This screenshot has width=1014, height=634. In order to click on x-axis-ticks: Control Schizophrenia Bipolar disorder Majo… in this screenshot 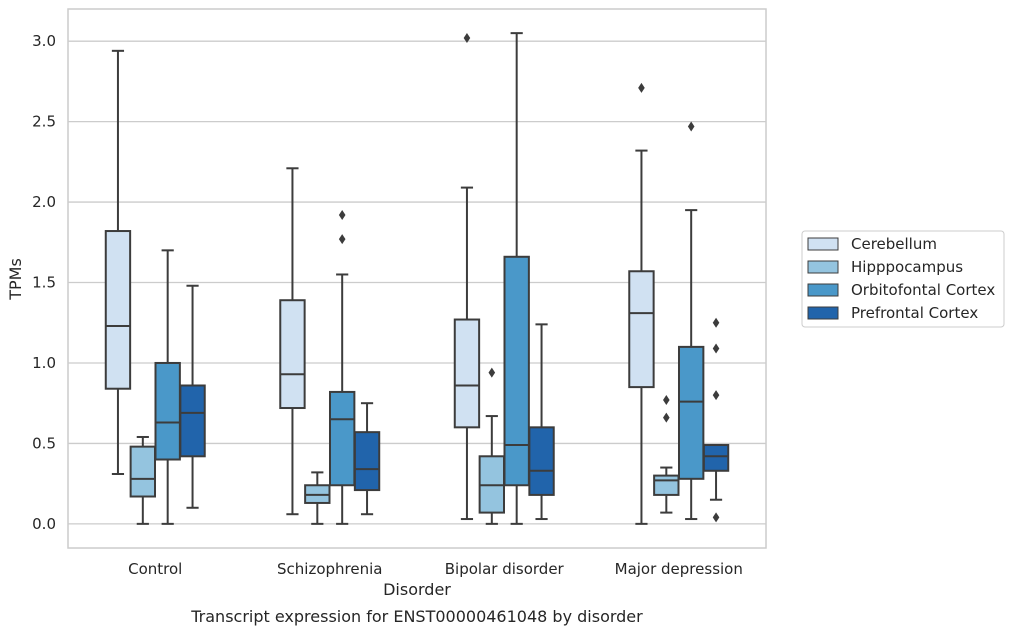, I will do `click(435, 569)`.